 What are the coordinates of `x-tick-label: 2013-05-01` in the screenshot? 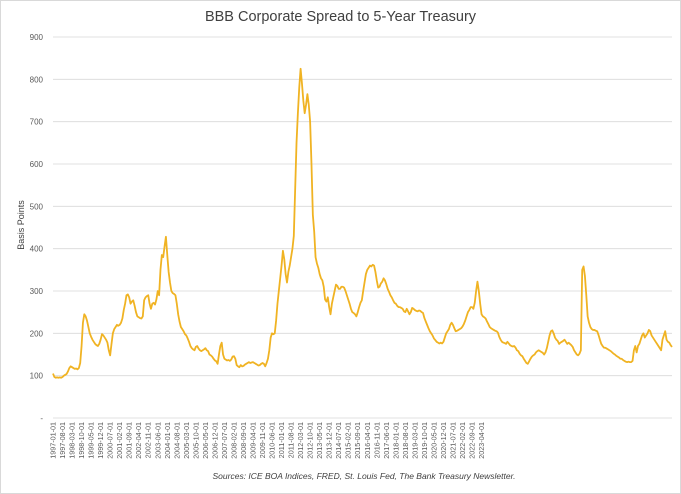 It's located at (319, 440).